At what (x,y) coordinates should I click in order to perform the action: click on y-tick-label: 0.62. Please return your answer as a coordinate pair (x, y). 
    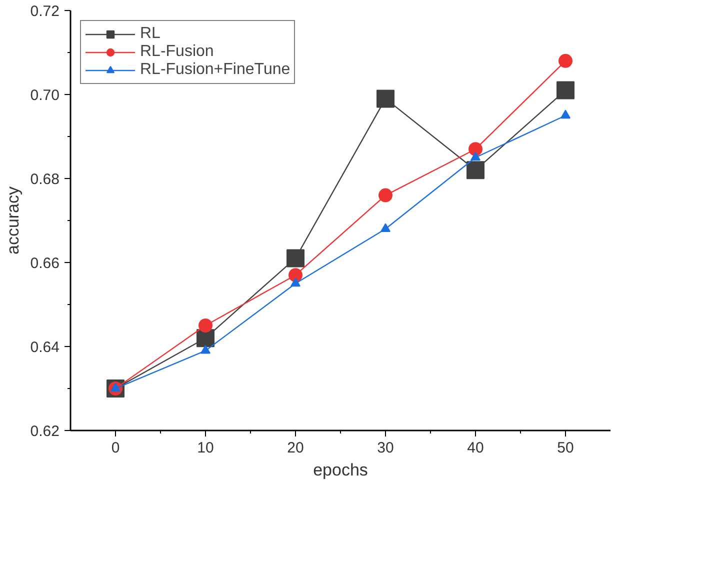
    Looking at the image, I should click on (45, 431).